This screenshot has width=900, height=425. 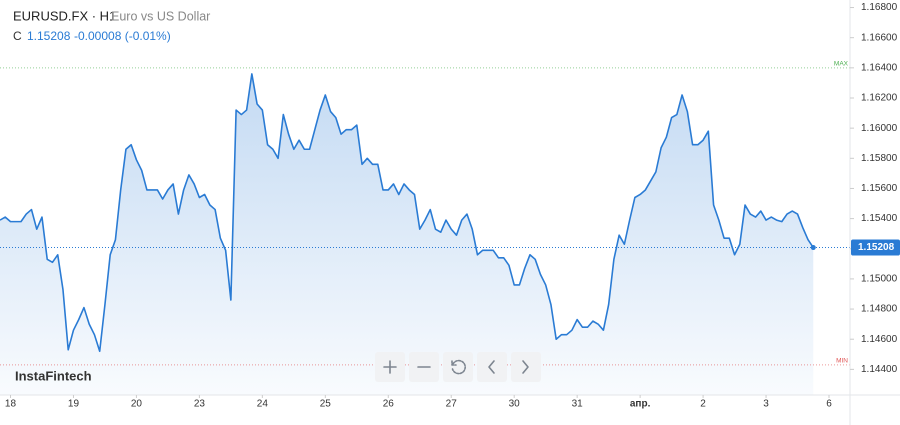 What do you see at coordinates (122, 36) in the screenshot?
I see `change: -0.00008 (-0.01%)` at bounding box center [122, 36].